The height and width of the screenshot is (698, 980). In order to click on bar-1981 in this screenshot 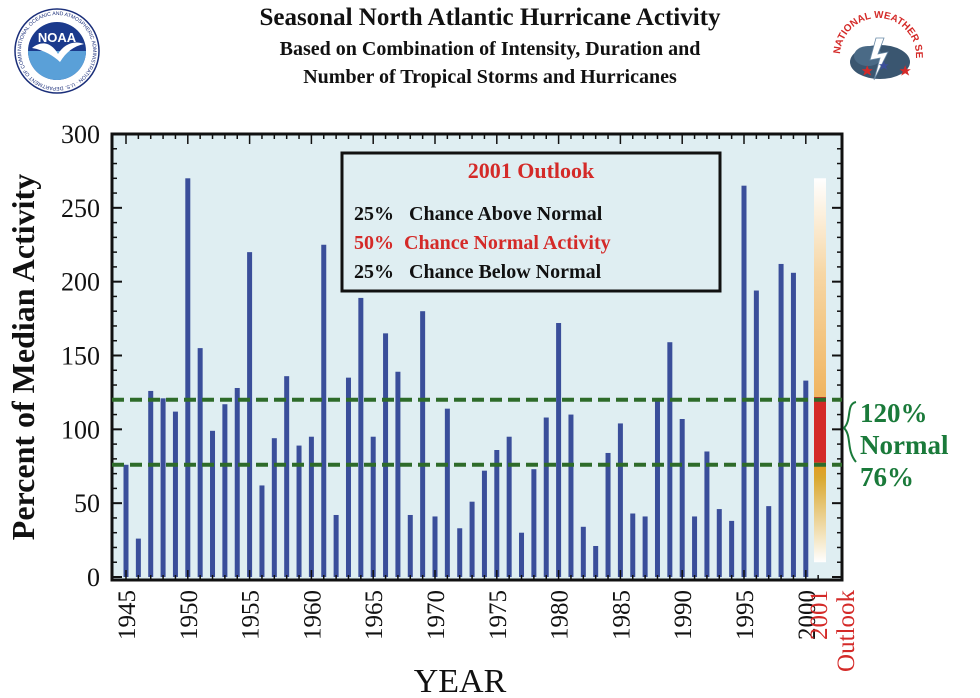, I will do `click(571, 495)`.